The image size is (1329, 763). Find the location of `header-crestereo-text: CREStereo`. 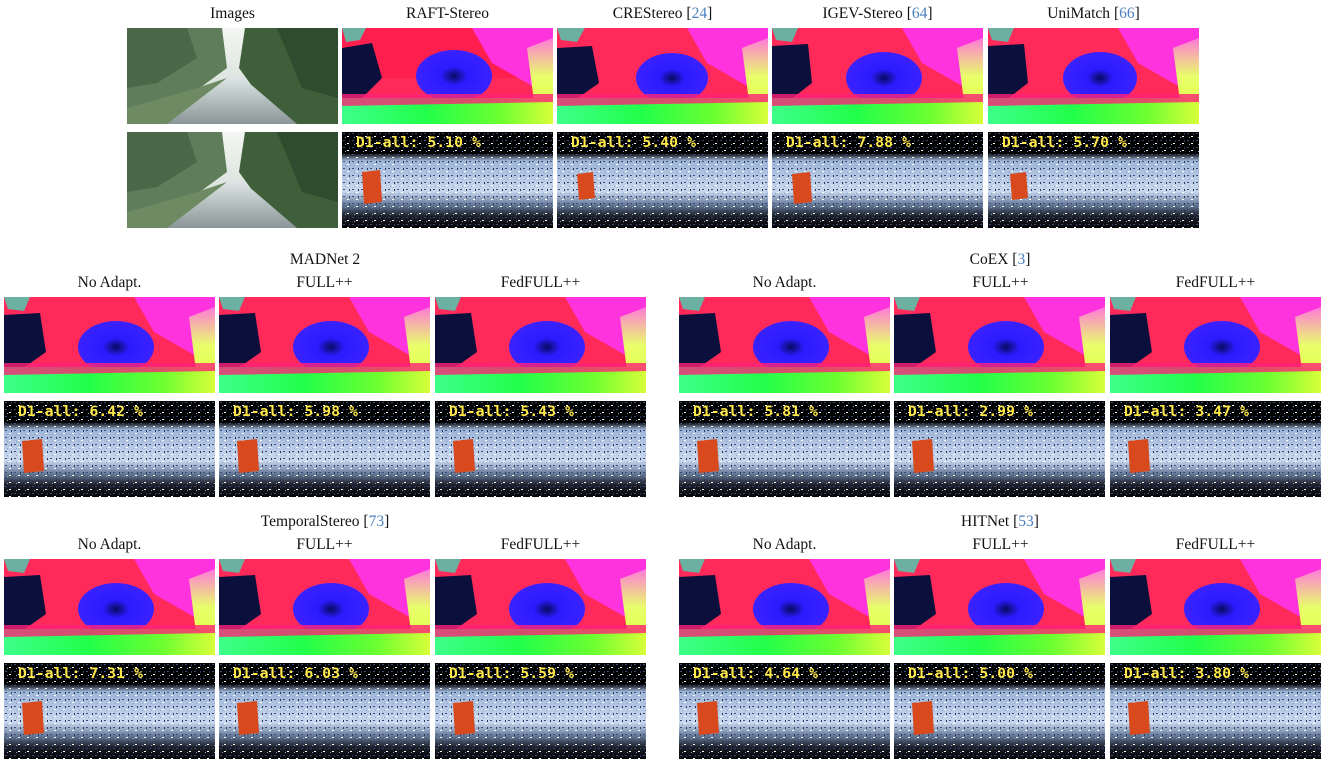

header-crestereo-text: CREStereo is located at coordinates (647, 13).